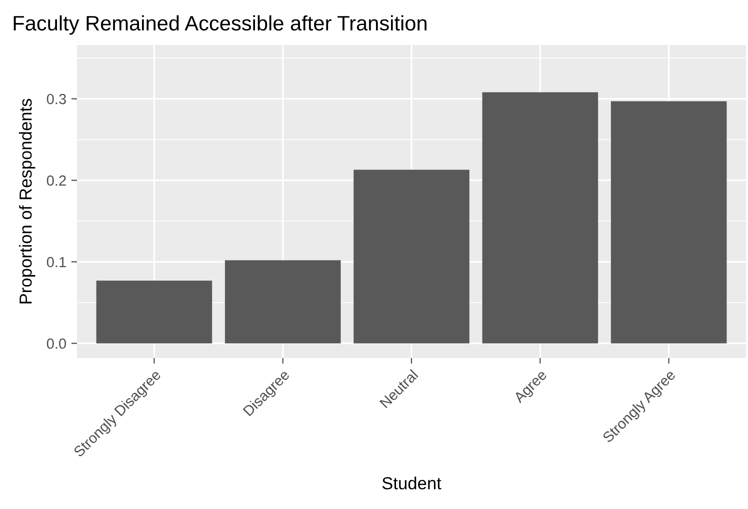 The height and width of the screenshot is (509, 748). Describe the element at coordinates (220, 25) in the screenshot. I see `chart-title: Faculty Remained Accessible after Transition` at that location.